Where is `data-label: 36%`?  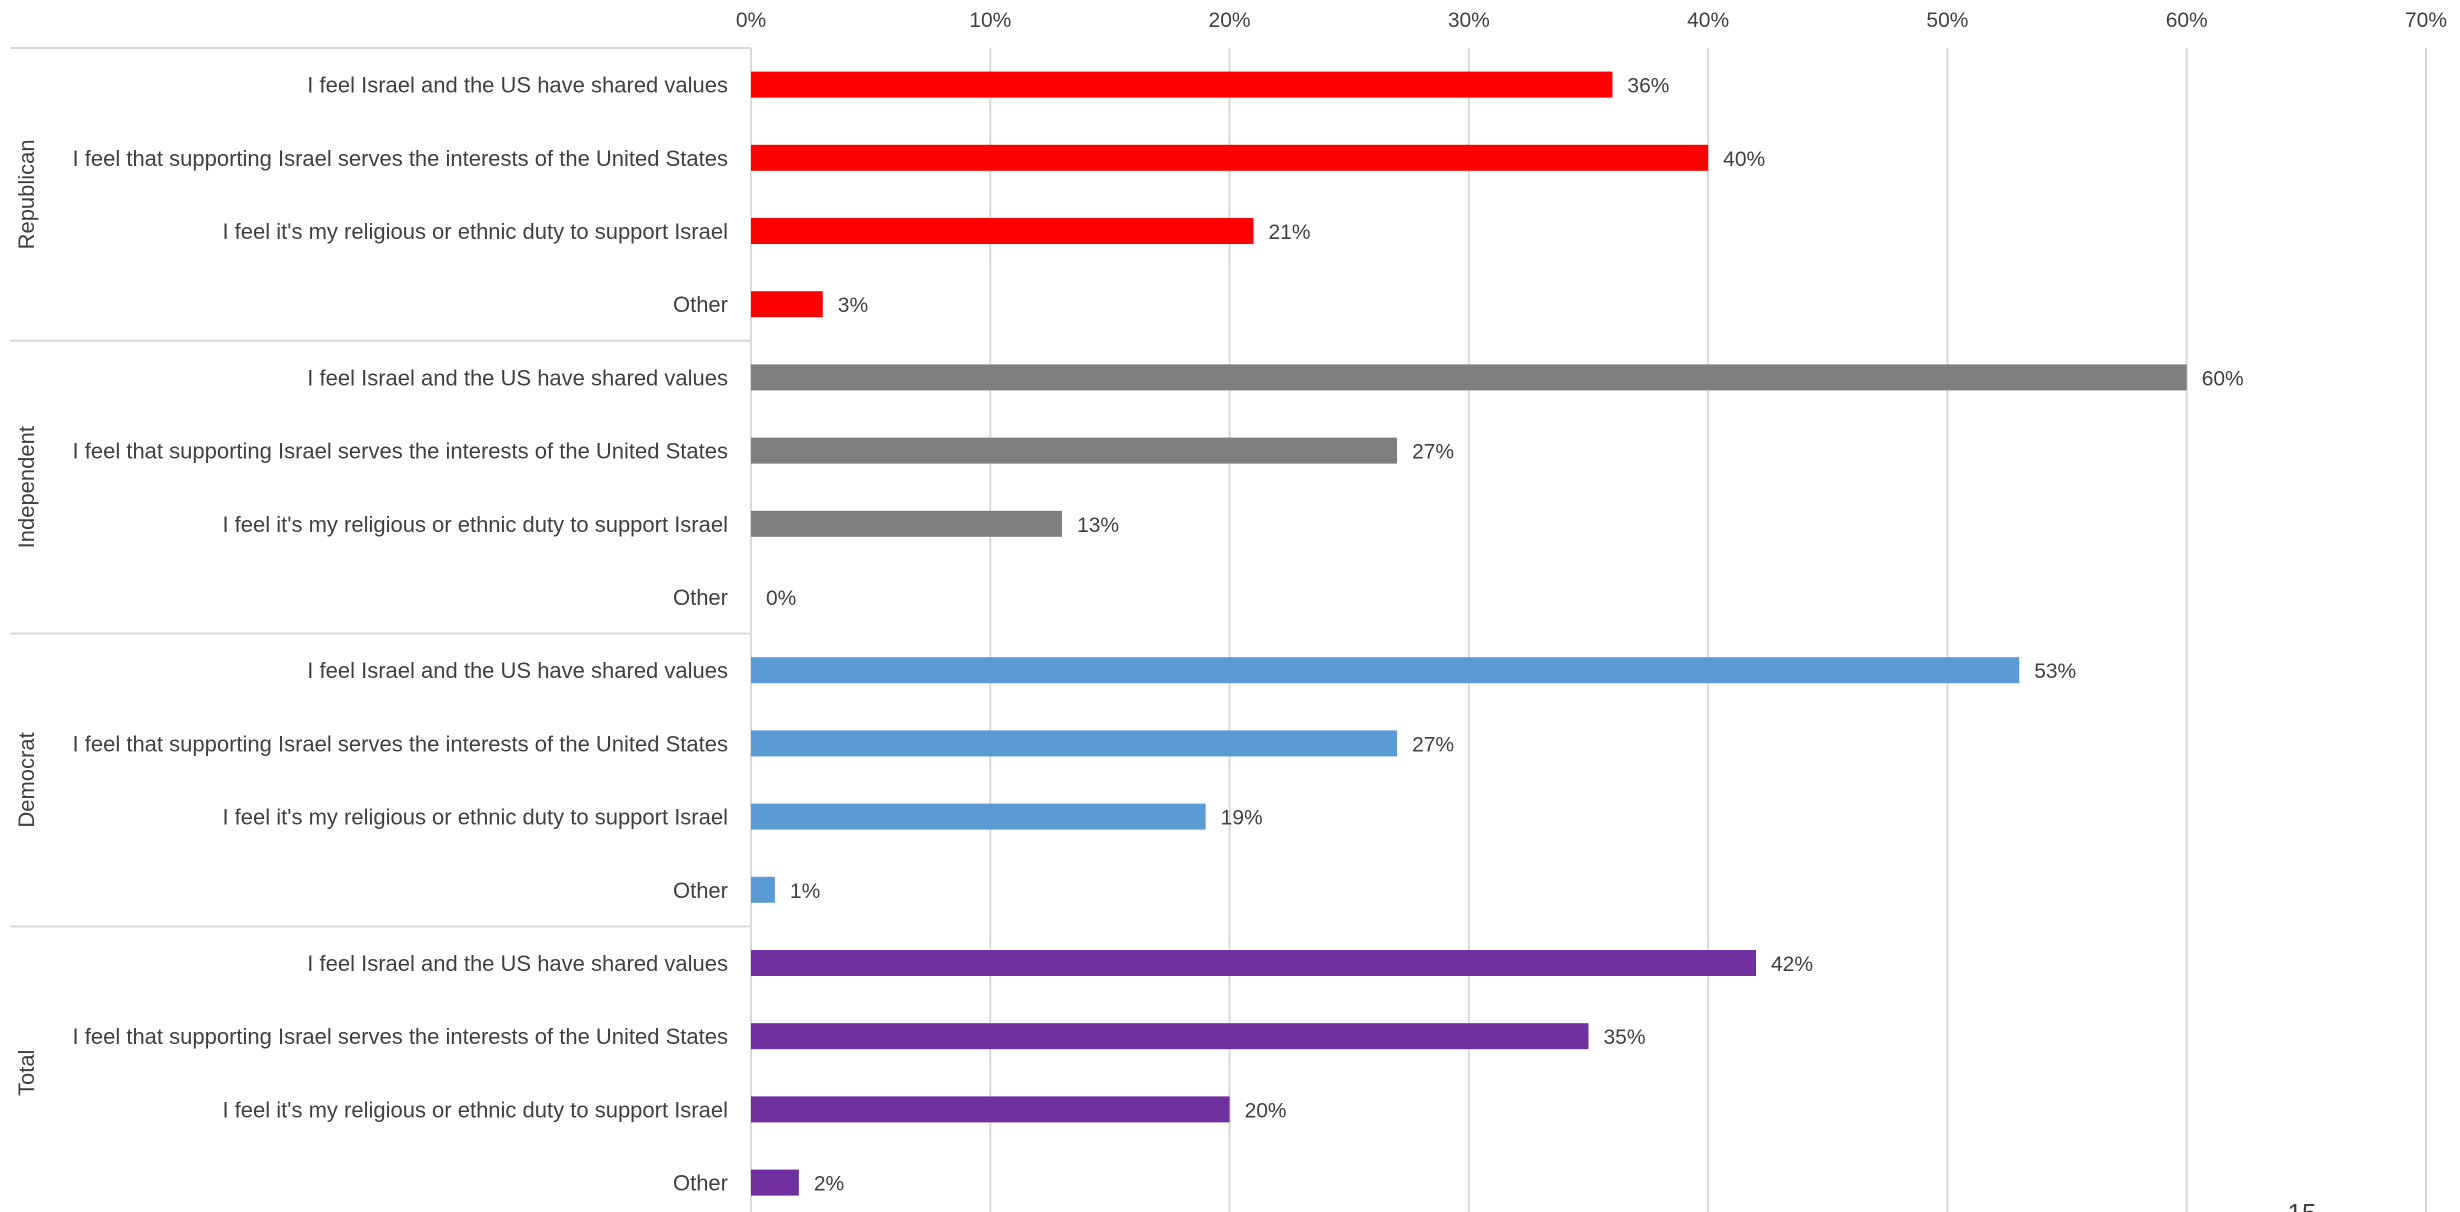
data-label: 36% is located at coordinates (1648, 86).